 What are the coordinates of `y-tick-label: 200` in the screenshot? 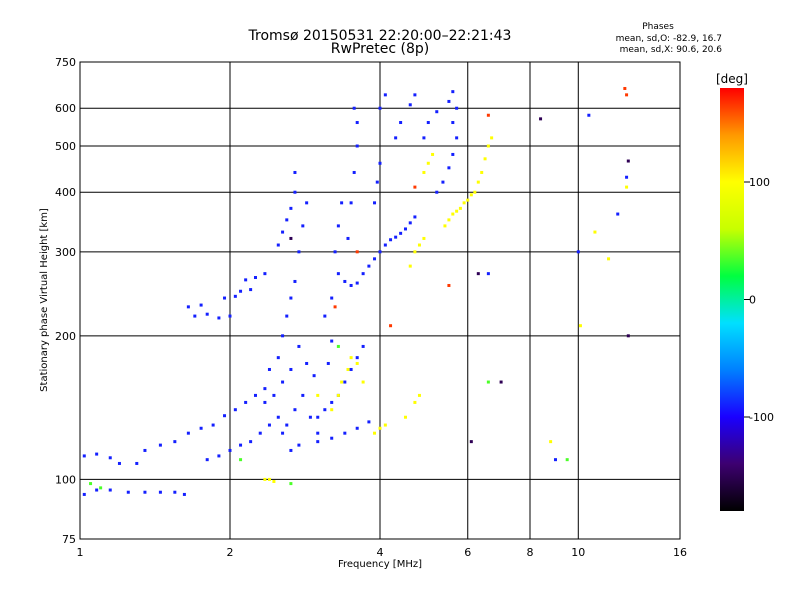 It's located at (65, 336).